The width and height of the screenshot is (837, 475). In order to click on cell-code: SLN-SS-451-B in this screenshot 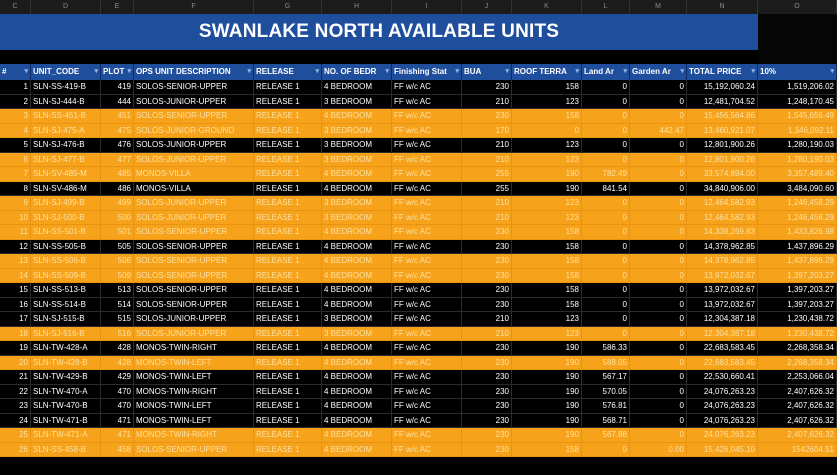, I will do `click(66, 116)`.